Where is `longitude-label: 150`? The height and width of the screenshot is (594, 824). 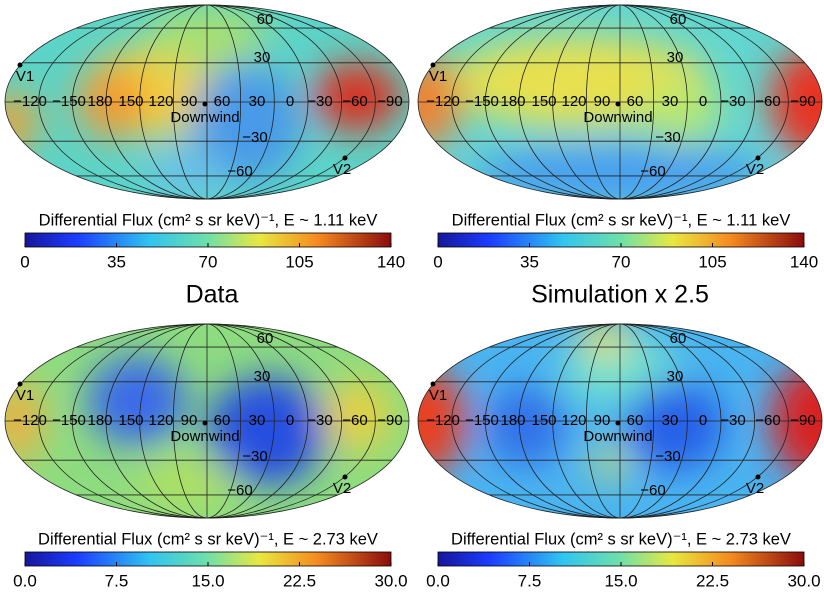
longitude-label: 150 is located at coordinates (543, 101).